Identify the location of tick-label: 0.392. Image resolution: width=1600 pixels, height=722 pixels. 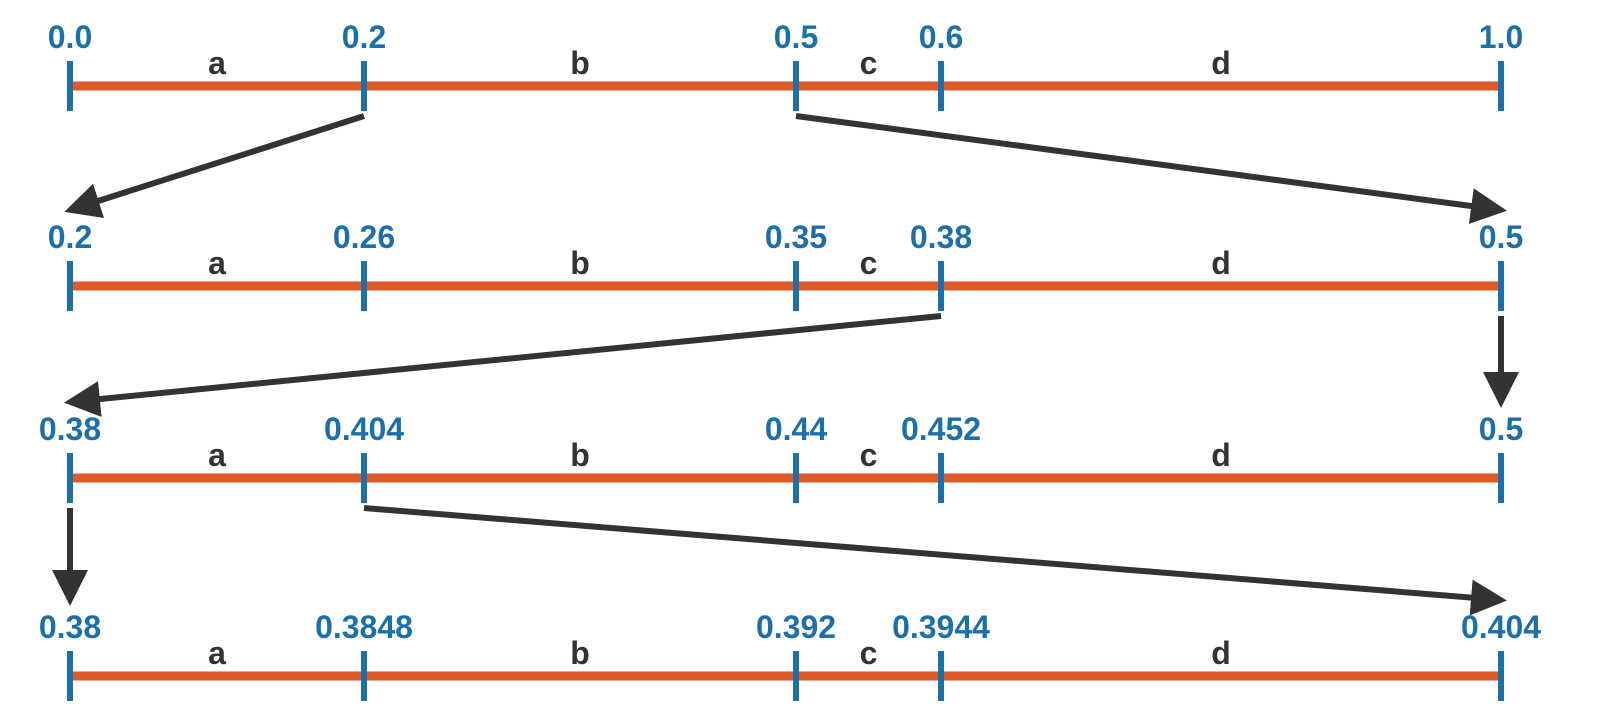
(796, 627).